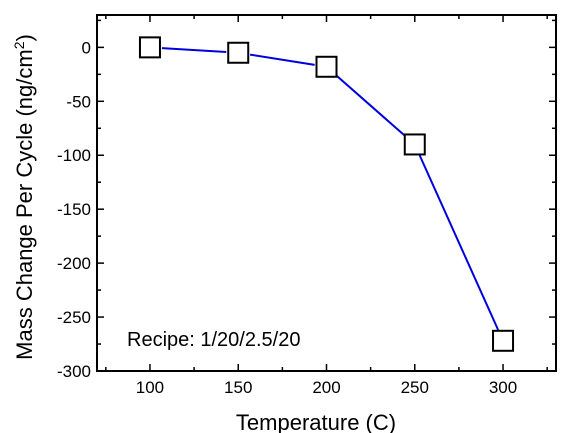 This screenshot has width=567, height=433. What do you see at coordinates (150, 387) in the screenshot?
I see `x-tick-label: 100` at bounding box center [150, 387].